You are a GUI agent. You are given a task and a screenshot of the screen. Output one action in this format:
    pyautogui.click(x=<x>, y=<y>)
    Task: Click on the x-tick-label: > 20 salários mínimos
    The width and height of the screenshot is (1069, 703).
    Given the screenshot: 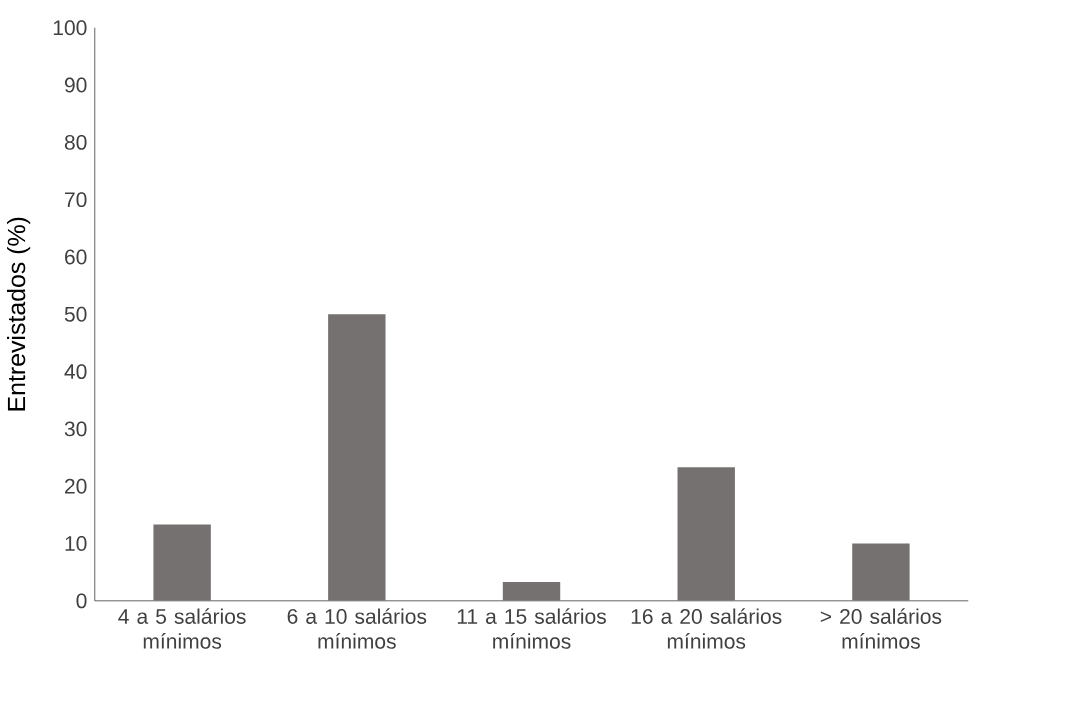 What is the action you would take?
    pyautogui.click(x=881, y=628)
    